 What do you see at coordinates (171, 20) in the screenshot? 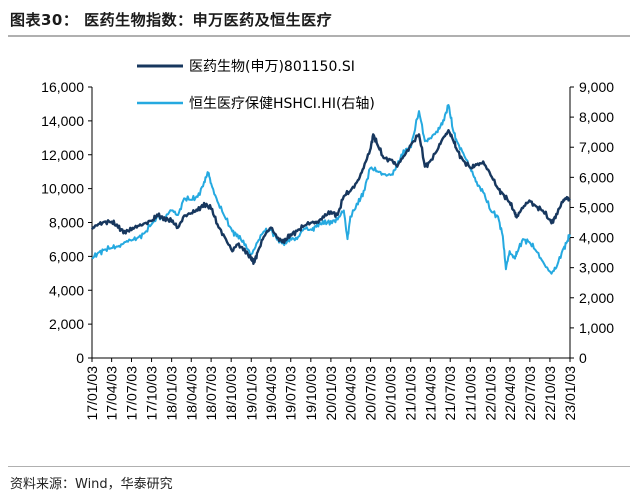
I see `chart-title: 图表30： 医药生物指数：申万医药及恒生医疗` at bounding box center [171, 20].